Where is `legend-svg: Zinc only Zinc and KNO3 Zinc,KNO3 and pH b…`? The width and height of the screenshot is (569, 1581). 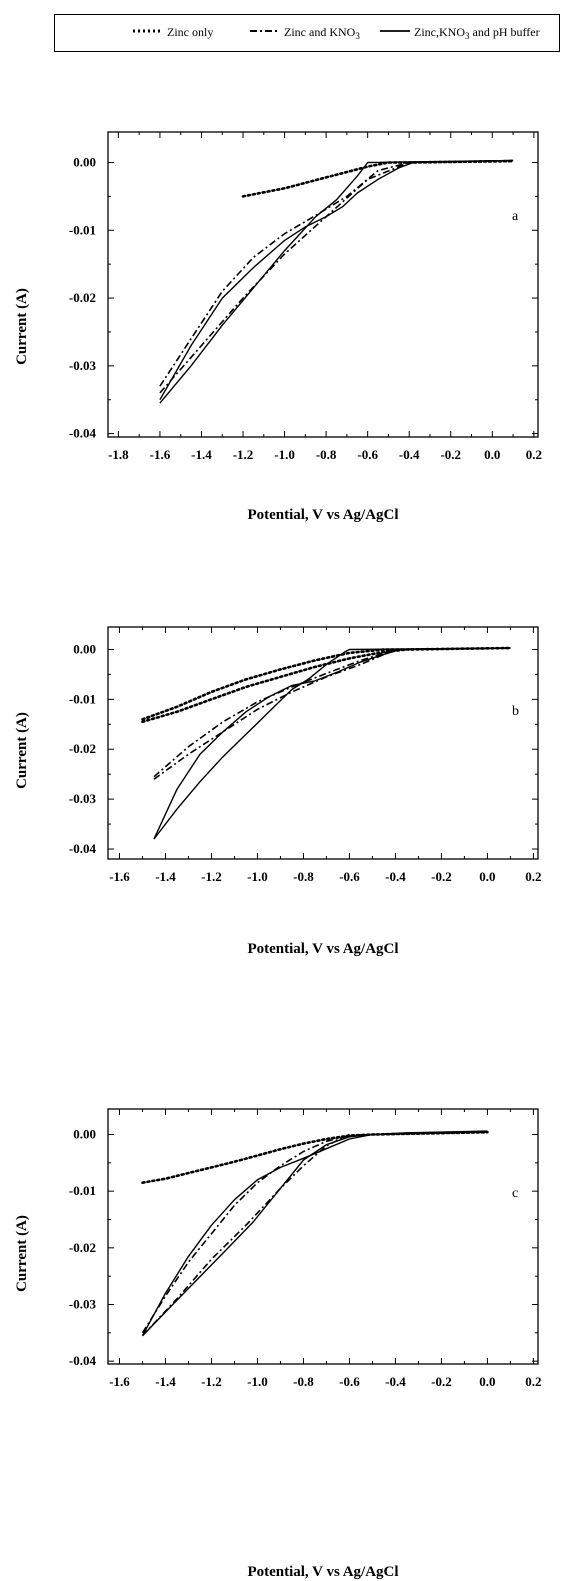 legend-svg: Zinc only Zinc and KNO3 Zinc,KNO3 and pH b… is located at coordinates (336, 33).